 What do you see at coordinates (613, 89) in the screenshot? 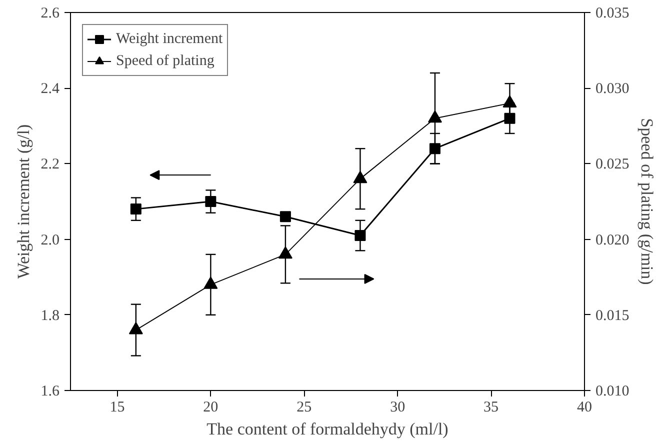
I see `y2-tick-label: 0.030` at bounding box center [613, 89].